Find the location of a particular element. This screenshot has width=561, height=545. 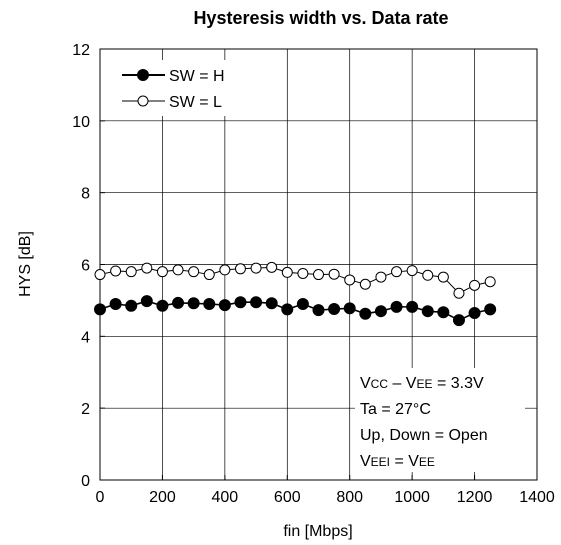

note-up-down: Up, Down = Open is located at coordinates (424, 435).